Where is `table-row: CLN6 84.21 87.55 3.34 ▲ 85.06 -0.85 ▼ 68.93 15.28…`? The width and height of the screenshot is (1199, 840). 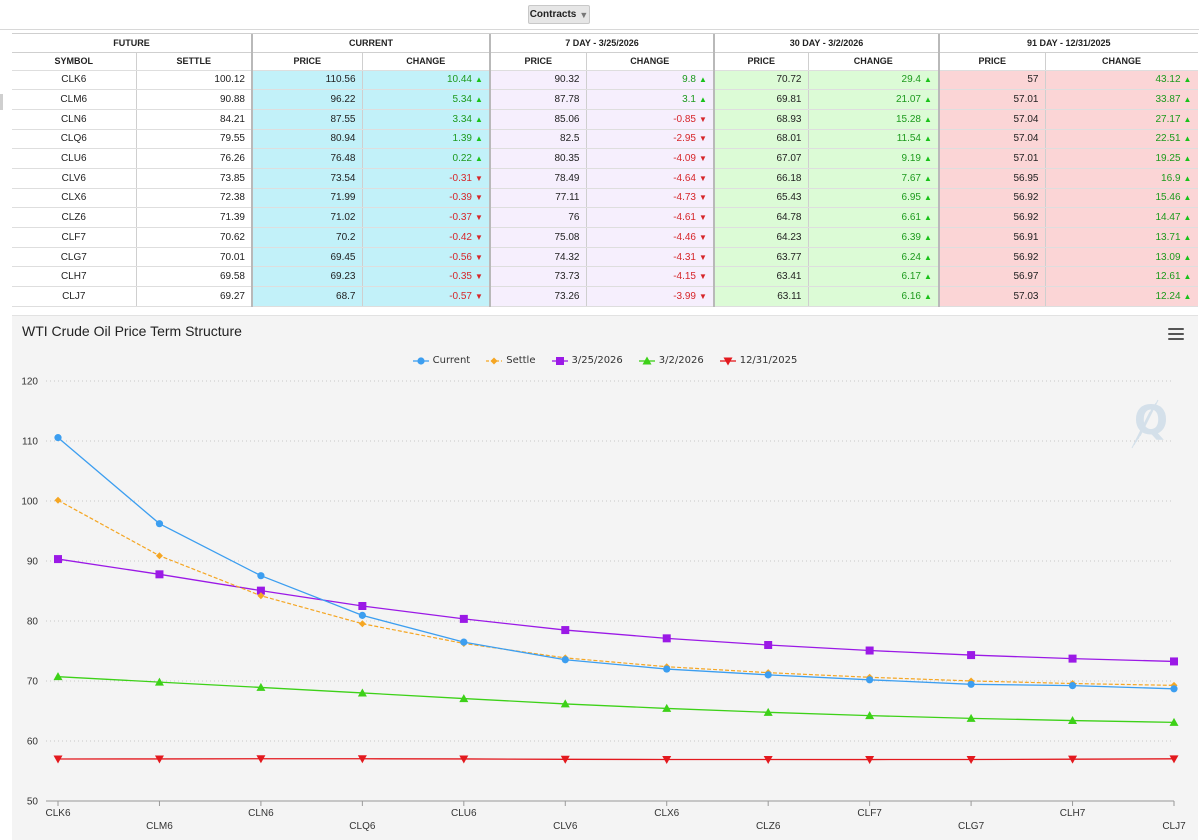 table-row: CLN6 84.21 87.55 3.34 ▲ 85.06 -0.85 ▼ 68.93 15.28… is located at coordinates (605, 119).